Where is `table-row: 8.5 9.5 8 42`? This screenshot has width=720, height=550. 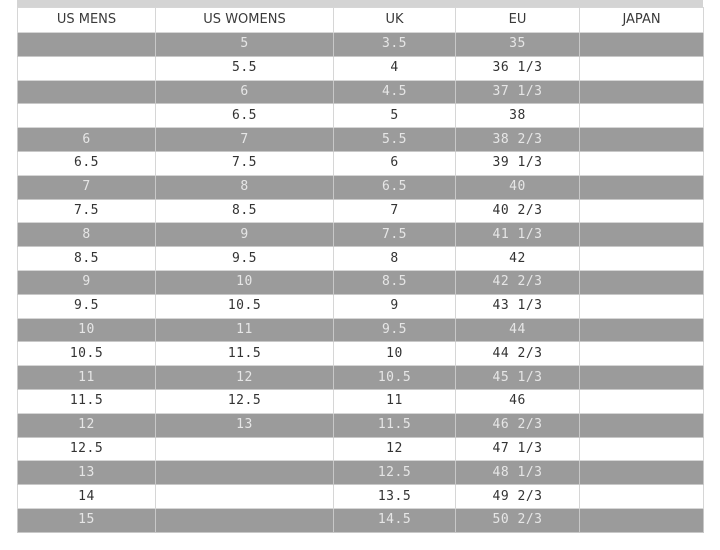
table-row: 8.5 9.5 8 42 is located at coordinates (360, 258).